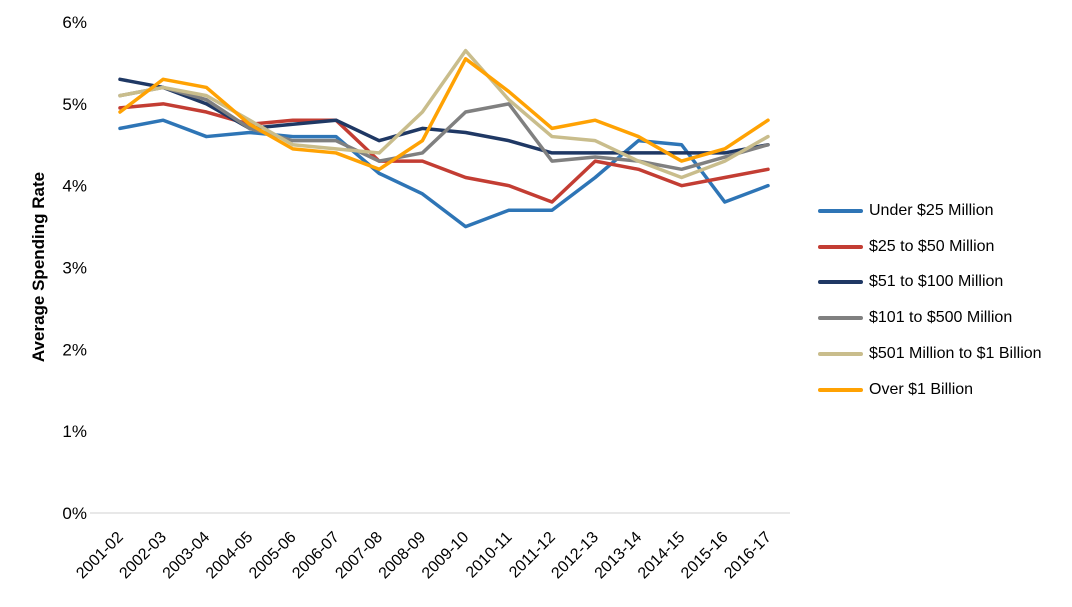  What do you see at coordinates (74, 22) in the screenshot?
I see `y-tick-label: 6%` at bounding box center [74, 22].